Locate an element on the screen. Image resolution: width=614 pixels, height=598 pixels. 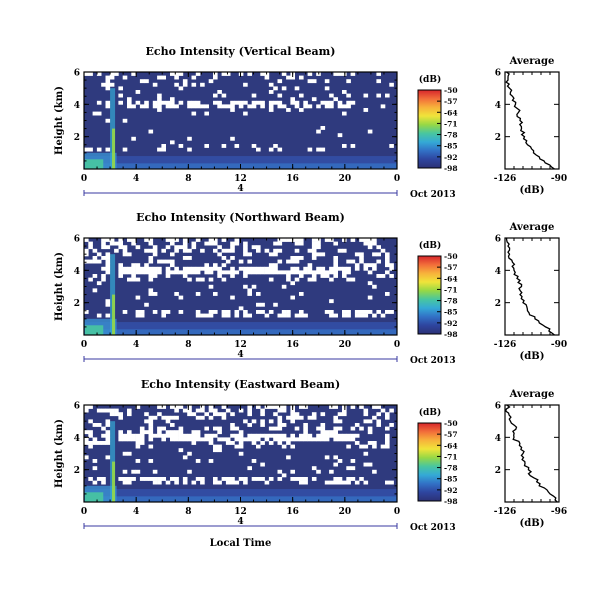
panel-title: Echo Intensity (Northward Beam) is located at coordinates (240, 217).